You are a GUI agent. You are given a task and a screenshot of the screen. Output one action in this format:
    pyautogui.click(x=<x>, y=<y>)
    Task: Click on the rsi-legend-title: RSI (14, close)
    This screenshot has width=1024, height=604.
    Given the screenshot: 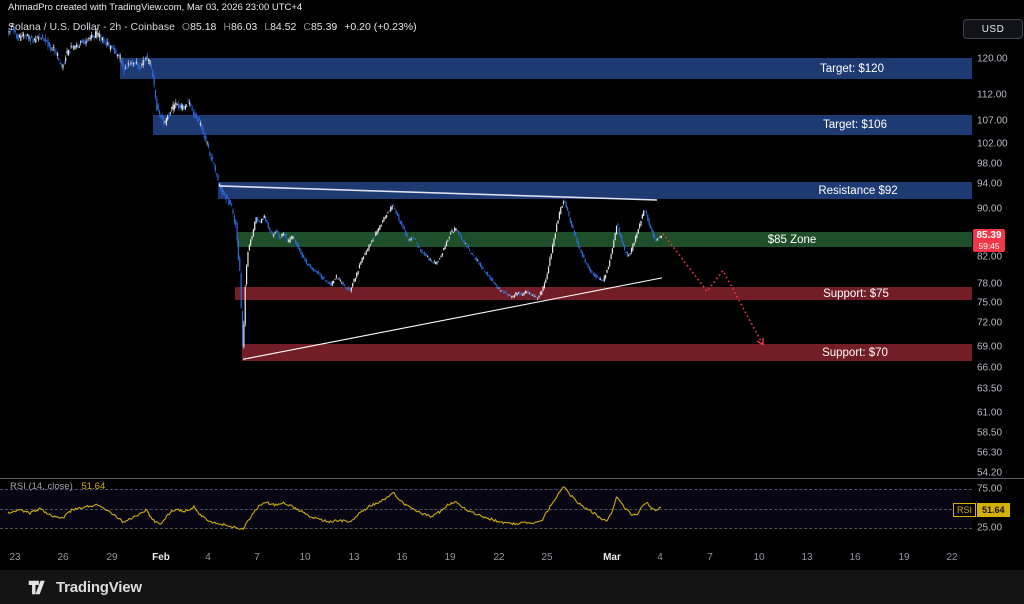 What is the action you would take?
    pyautogui.click(x=41, y=486)
    